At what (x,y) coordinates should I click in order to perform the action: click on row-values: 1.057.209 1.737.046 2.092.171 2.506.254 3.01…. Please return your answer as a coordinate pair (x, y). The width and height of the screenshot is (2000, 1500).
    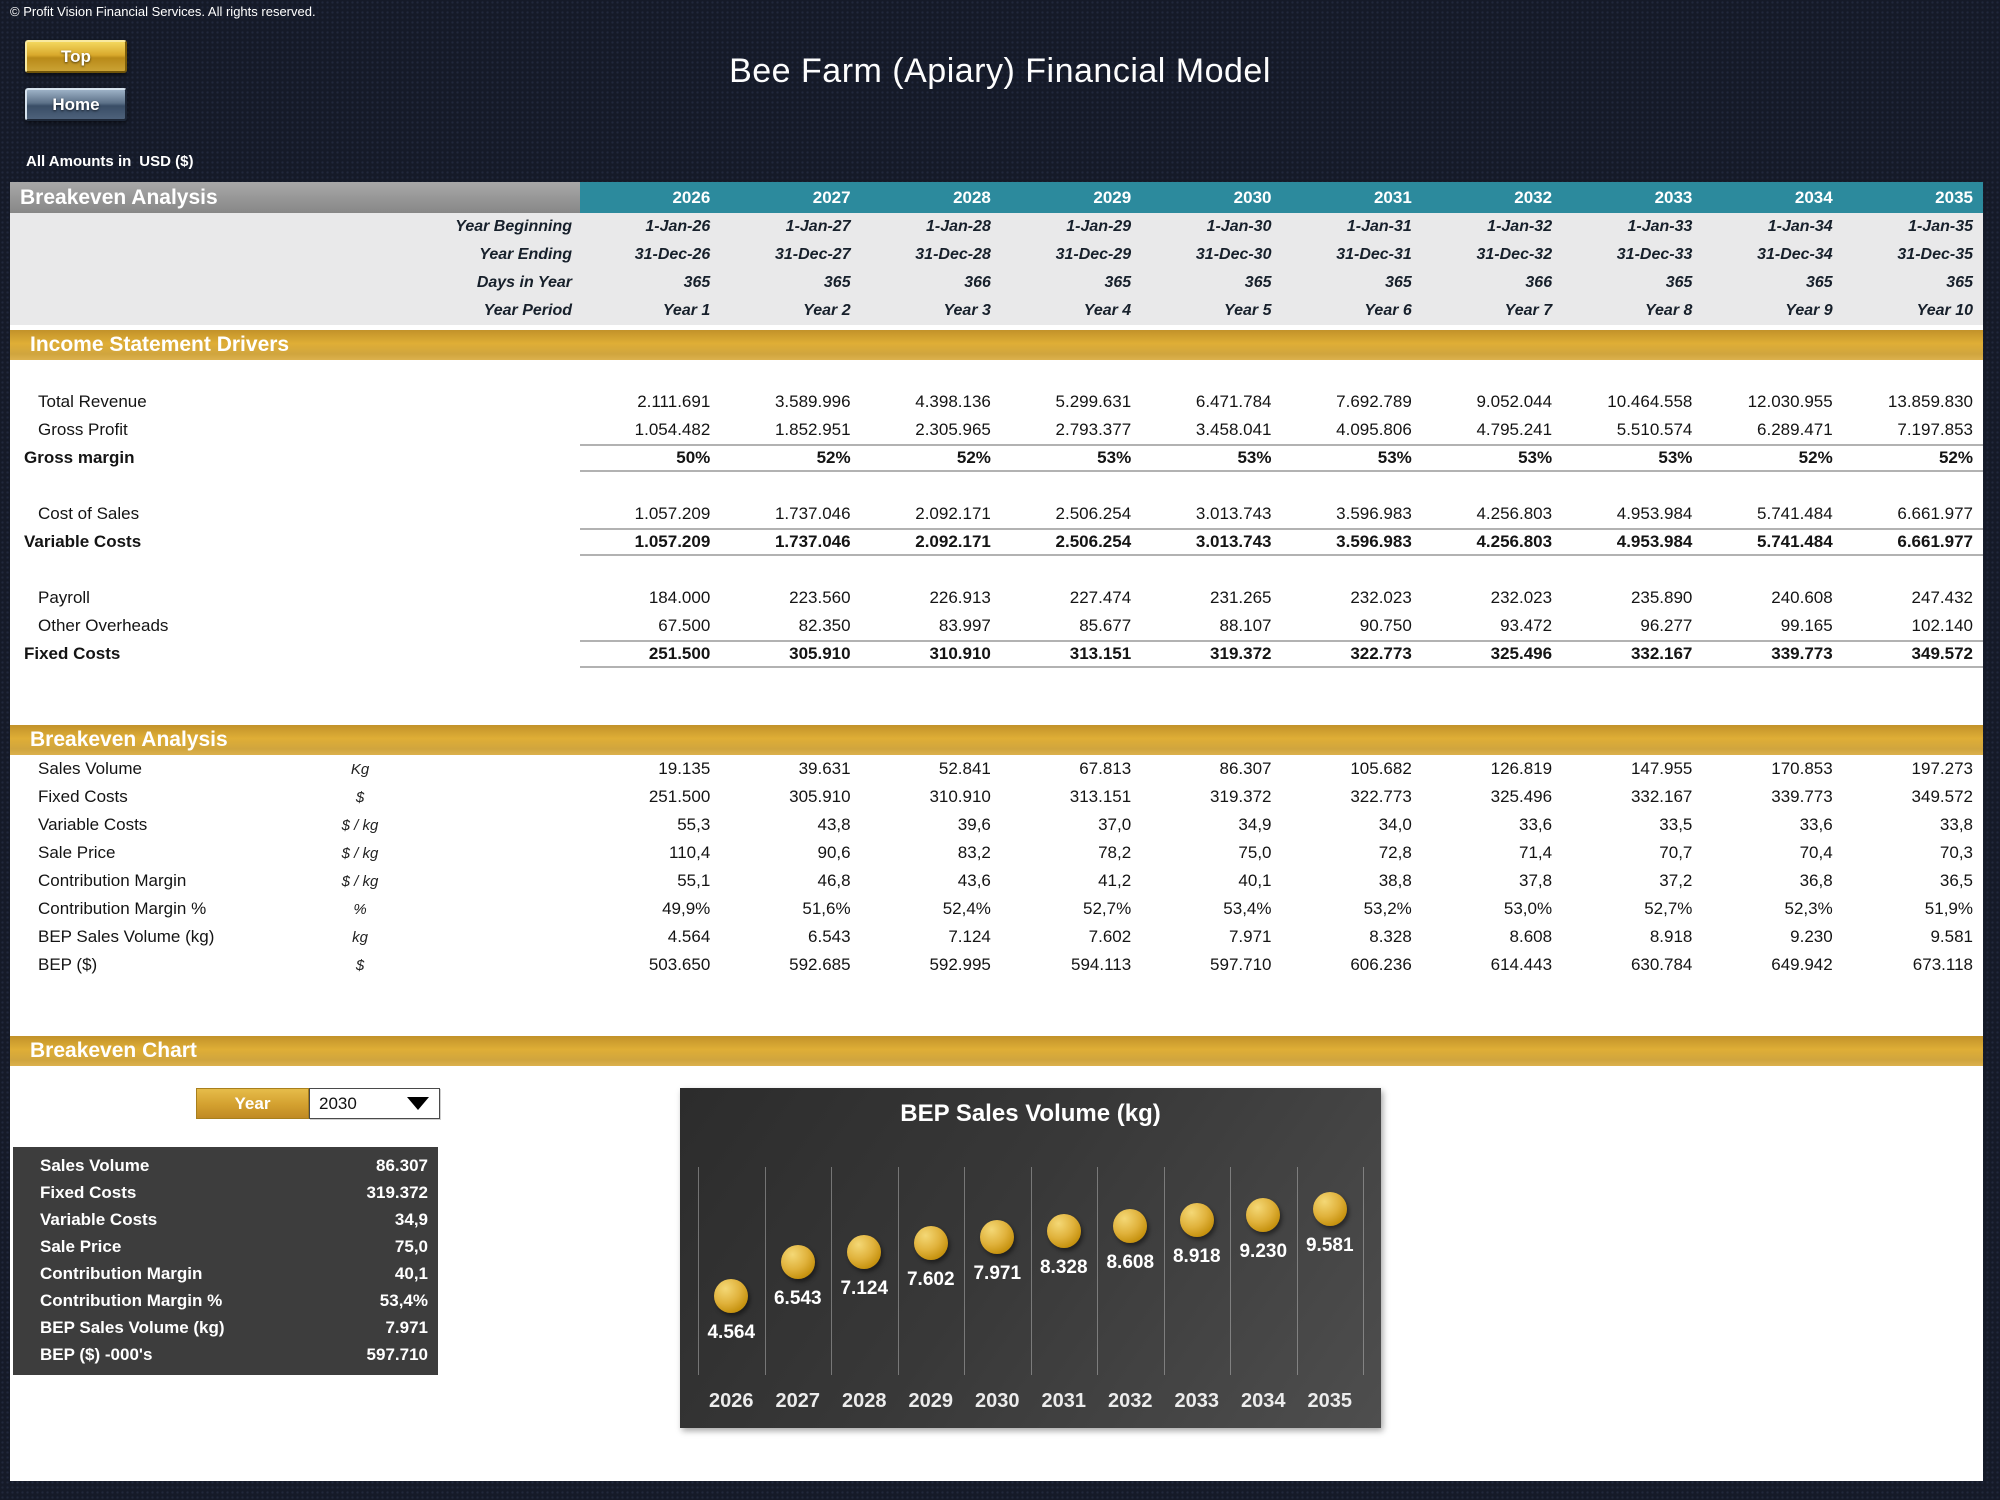
    Looking at the image, I should click on (1281, 514).